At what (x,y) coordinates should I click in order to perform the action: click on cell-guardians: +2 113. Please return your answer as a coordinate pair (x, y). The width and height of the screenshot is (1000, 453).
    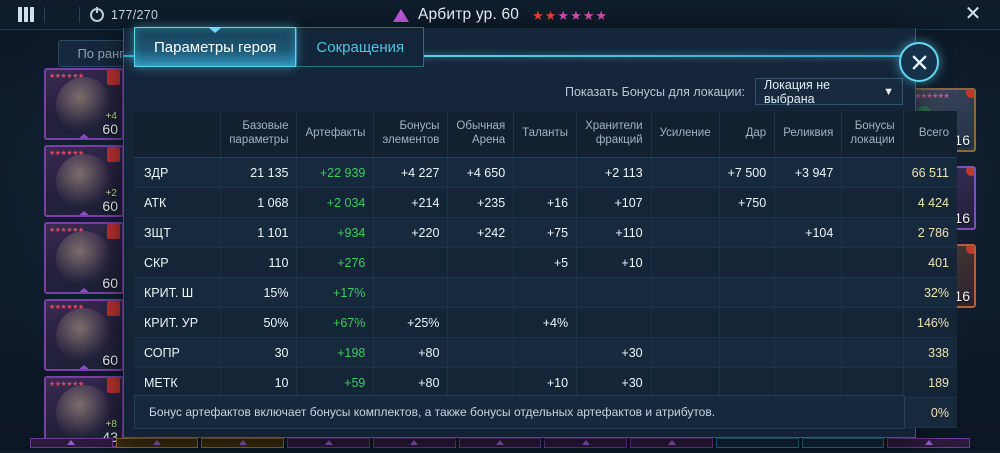
    Looking at the image, I should click on (614, 173).